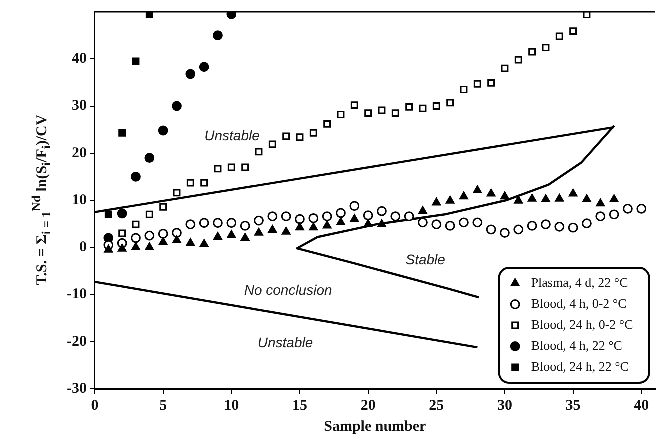 This screenshot has height=438, width=661. I want to click on x-axis-title: Sample number, so click(375, 426).